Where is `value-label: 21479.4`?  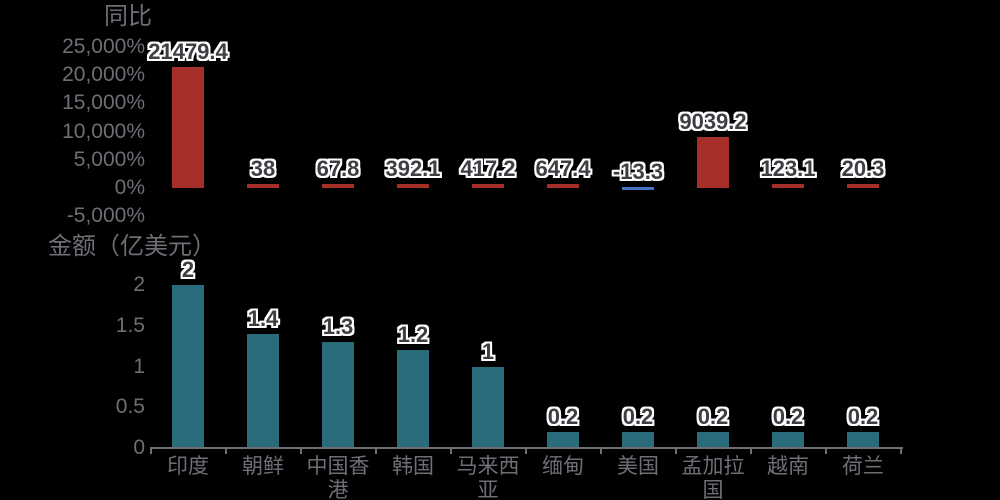 value-label: 21479.4 is located at coordinates (188, 51).